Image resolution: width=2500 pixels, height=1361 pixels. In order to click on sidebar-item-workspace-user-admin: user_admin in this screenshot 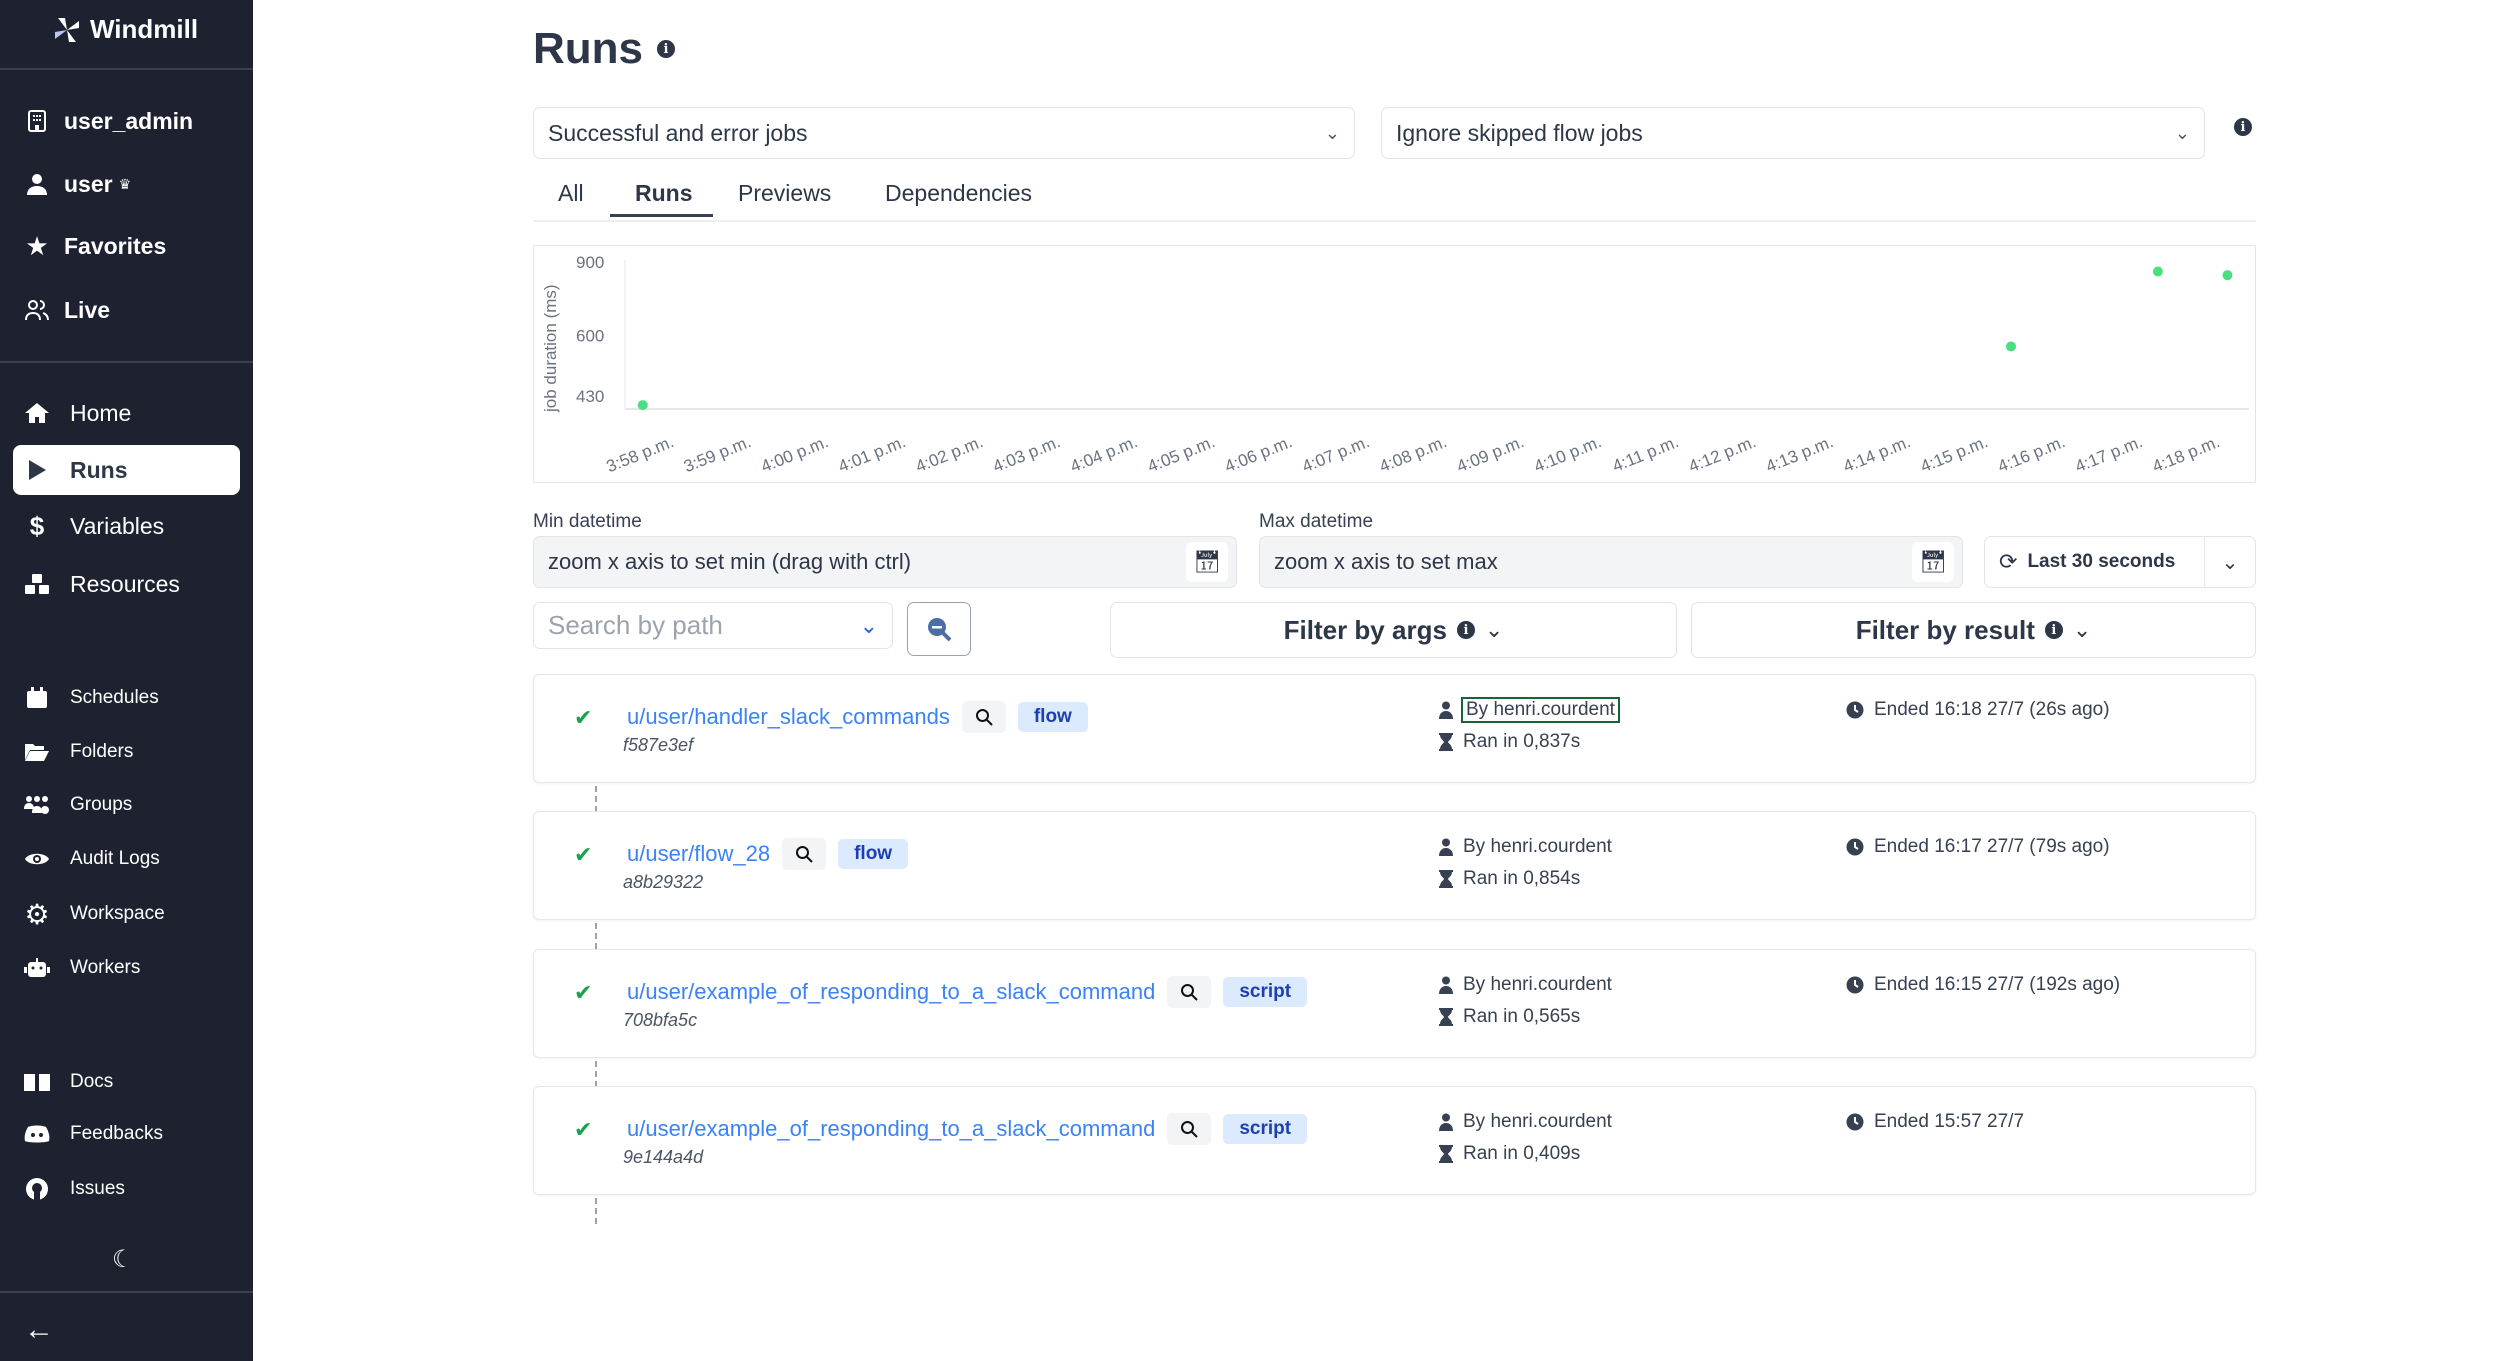, I will do `click(126, 121)`.